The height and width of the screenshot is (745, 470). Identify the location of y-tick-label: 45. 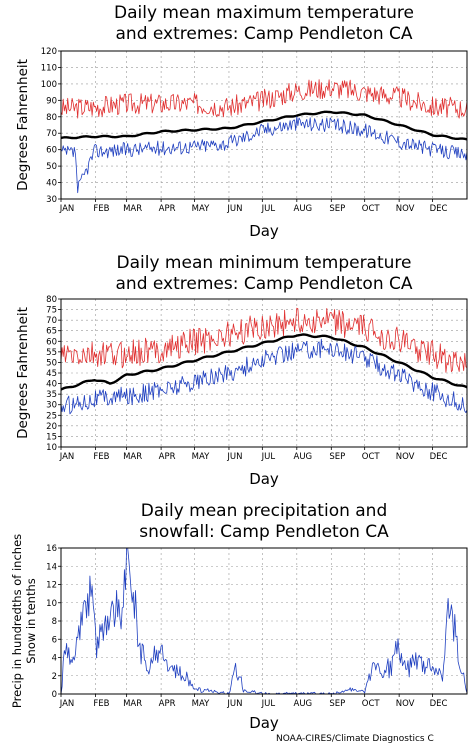
(51, 374).